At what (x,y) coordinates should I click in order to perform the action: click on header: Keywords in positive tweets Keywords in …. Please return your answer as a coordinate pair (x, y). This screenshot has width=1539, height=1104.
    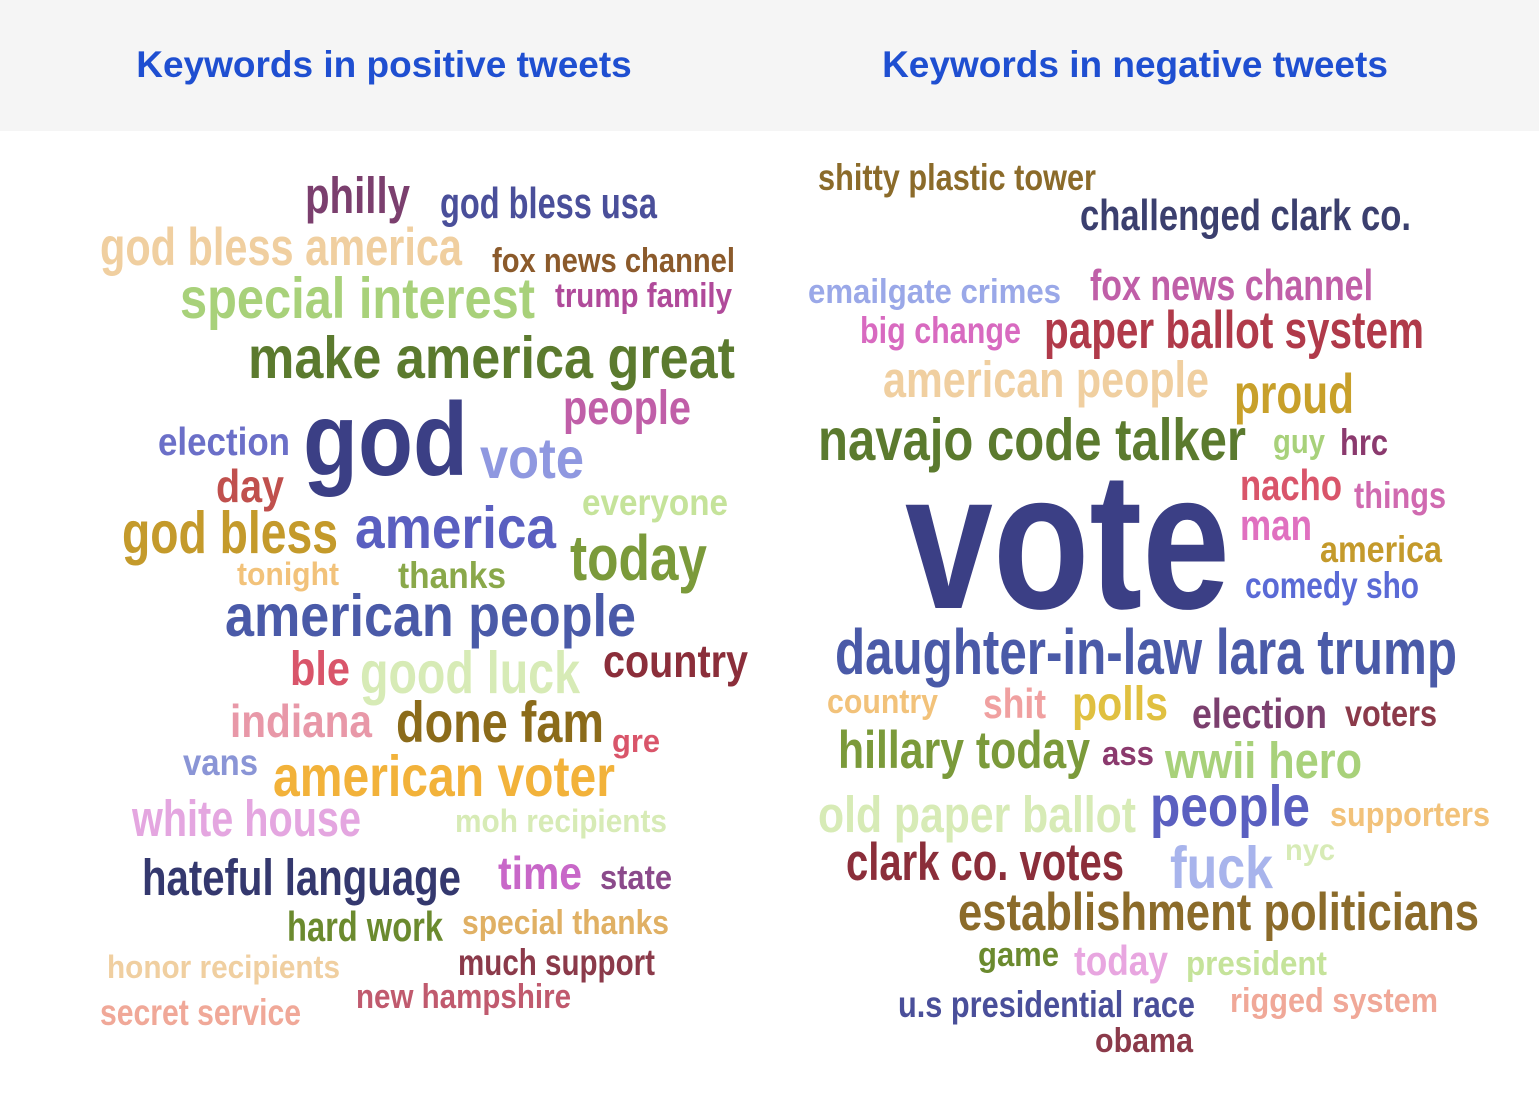
    Looking at the image, I should click on (769, 65).